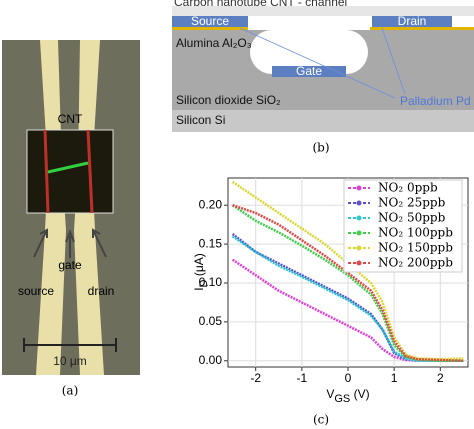 This screenshot has height=429, width=474. Describe the element at coordinates (201, 272) in the screenshot. I see `y-axis-title: ID (μA)` at that location.